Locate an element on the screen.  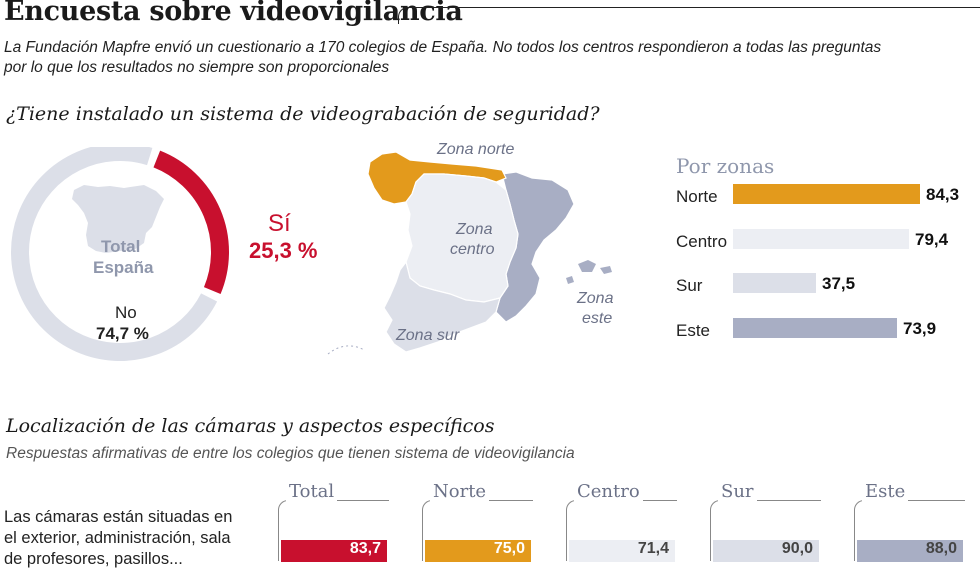
zone-bar-label-centro: Centro is located at coordinates (702, 241).